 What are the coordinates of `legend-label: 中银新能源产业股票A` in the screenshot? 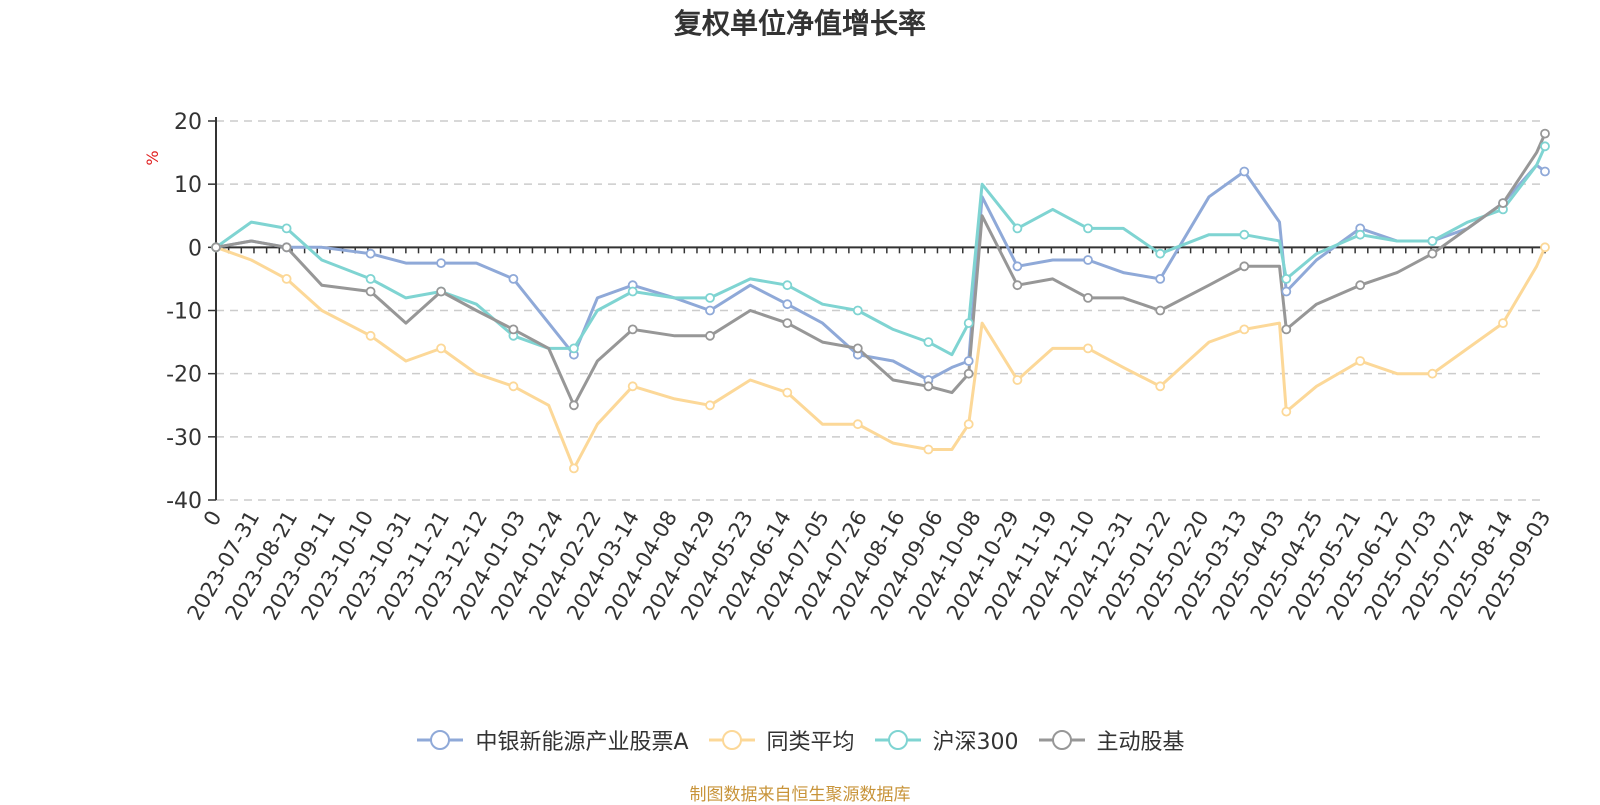 It's located at (582, 742).